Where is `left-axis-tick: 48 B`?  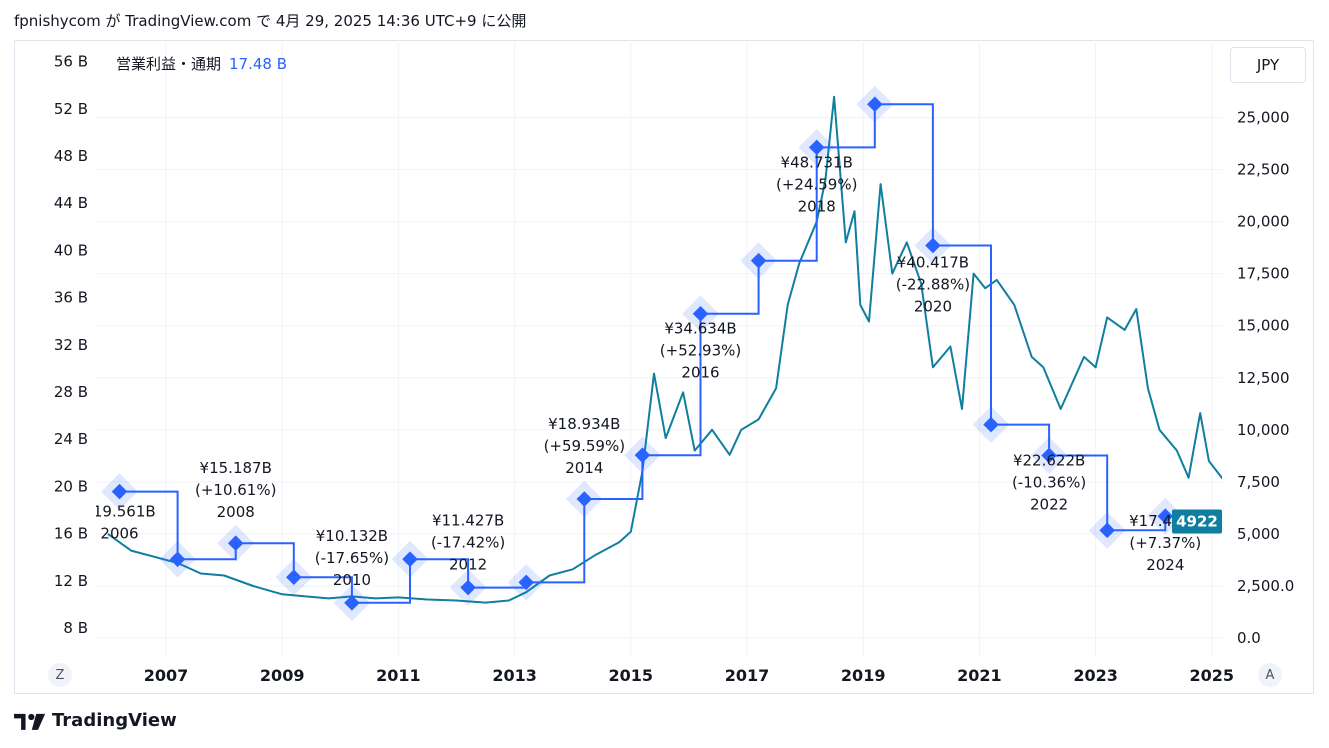
left-axis-tick: 48 B is located at coordinates (71, 156).